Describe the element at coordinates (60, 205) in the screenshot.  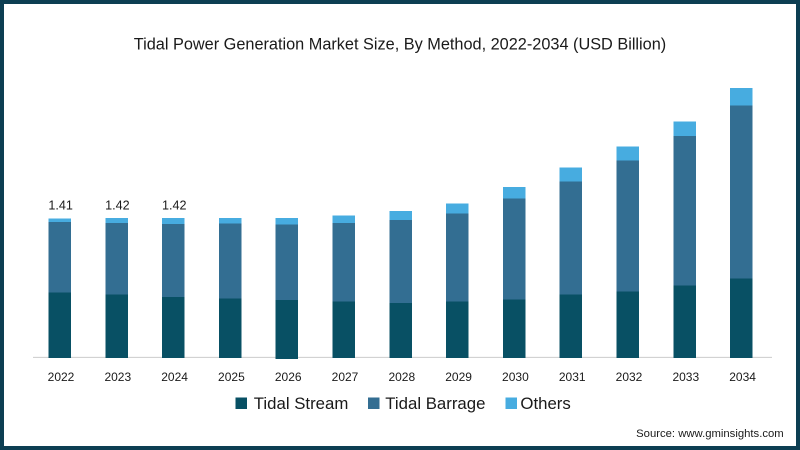
I see `svg-text: 1.41` at that location.